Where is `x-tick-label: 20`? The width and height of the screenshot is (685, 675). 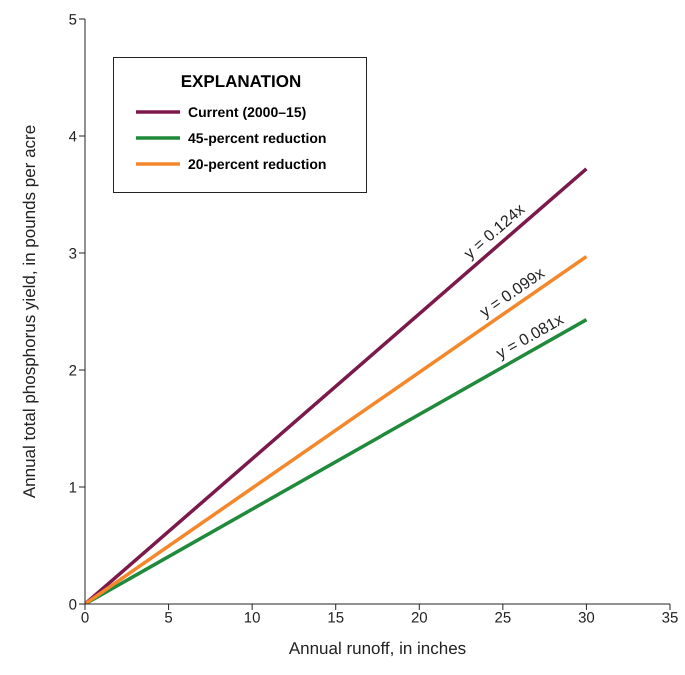
x-tick-label: 20 is located at coordinates (419, 618).